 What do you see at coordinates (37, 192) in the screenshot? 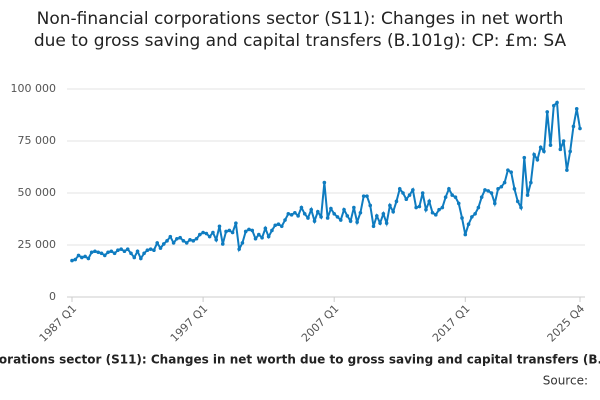
I see `y-tick-label: 50 000` at bounding box center [37, 192].